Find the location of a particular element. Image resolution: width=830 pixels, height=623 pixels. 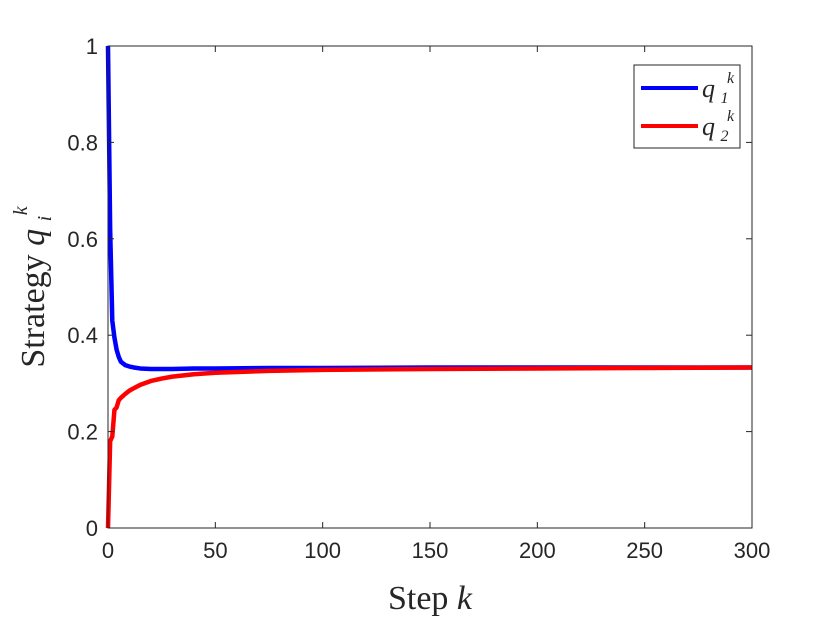

x-tick-label-50: 50 is located at coordinates (215, 550).